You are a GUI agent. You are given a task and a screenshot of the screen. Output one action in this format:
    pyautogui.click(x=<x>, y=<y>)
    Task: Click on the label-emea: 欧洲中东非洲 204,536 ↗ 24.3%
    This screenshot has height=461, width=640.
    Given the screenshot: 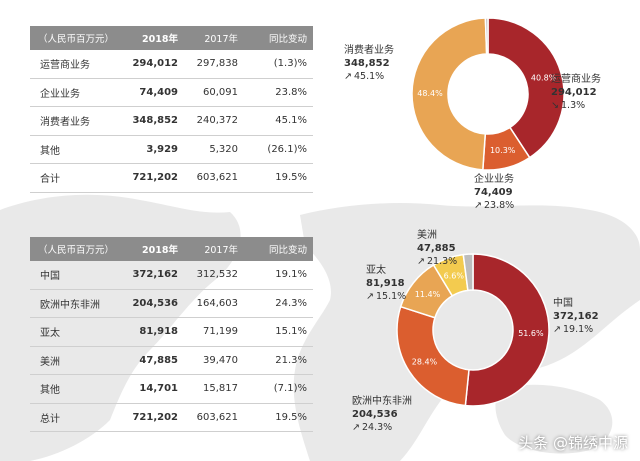 What is the action you would take?
    pyautogui.click(x=382, y=414)
    